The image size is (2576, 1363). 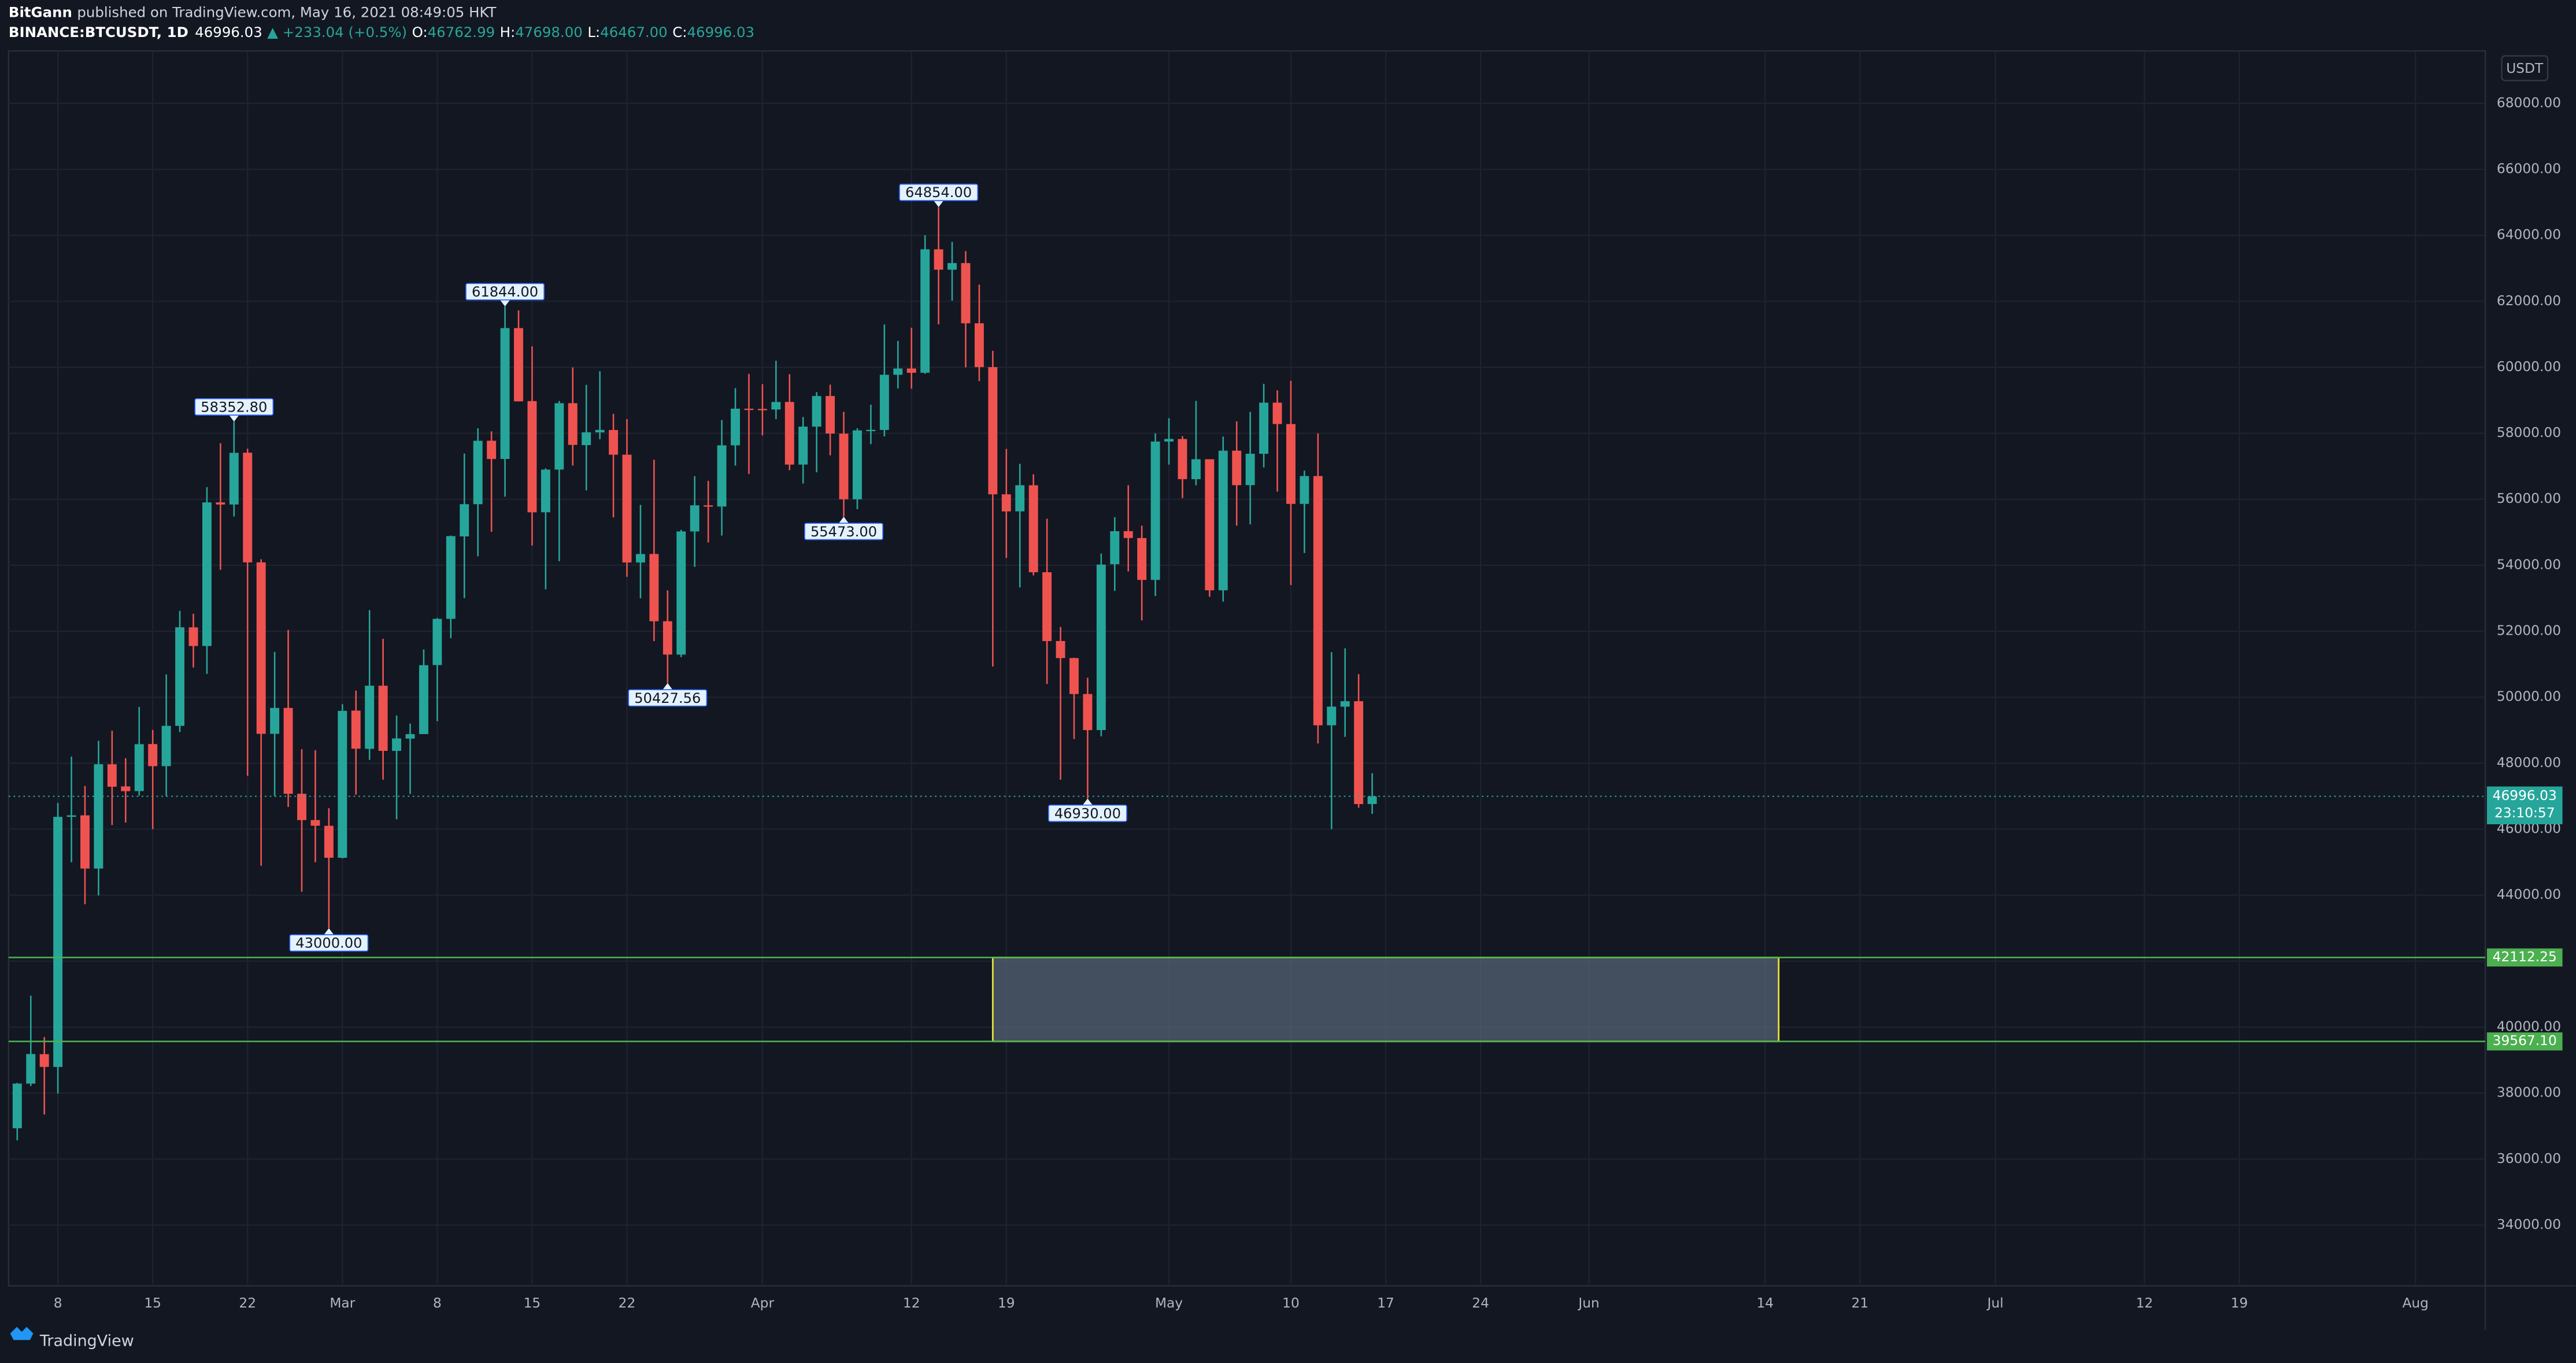 I want to click on x-tick-label: Aug, so click(x=2416, y=1303).